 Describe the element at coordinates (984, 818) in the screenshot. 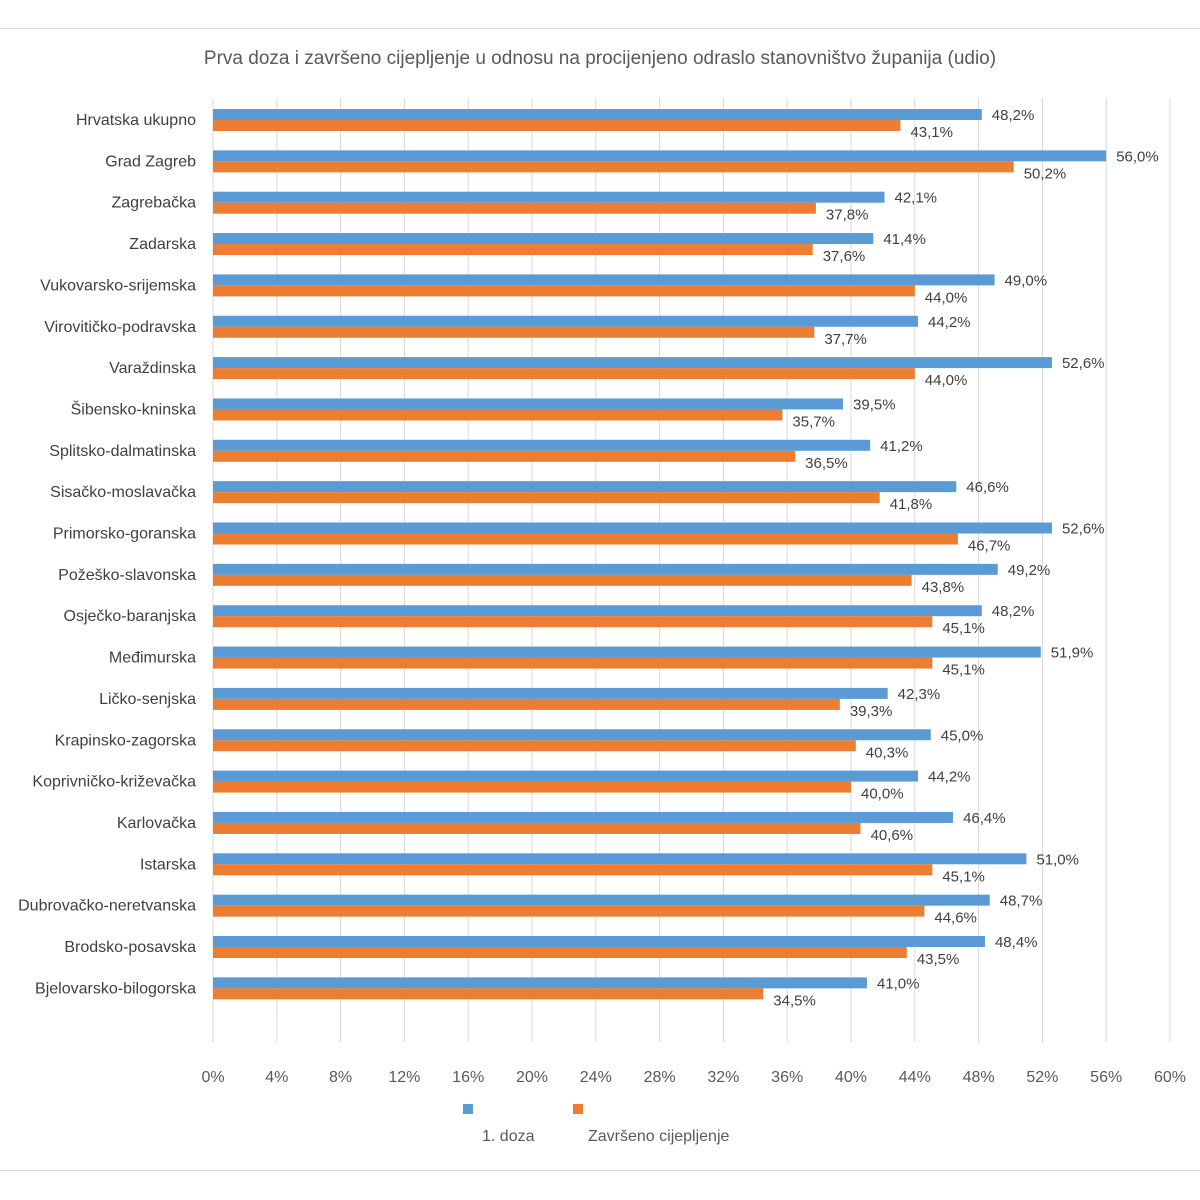

I see `data-label-first-dose: 46,4%` at that location.